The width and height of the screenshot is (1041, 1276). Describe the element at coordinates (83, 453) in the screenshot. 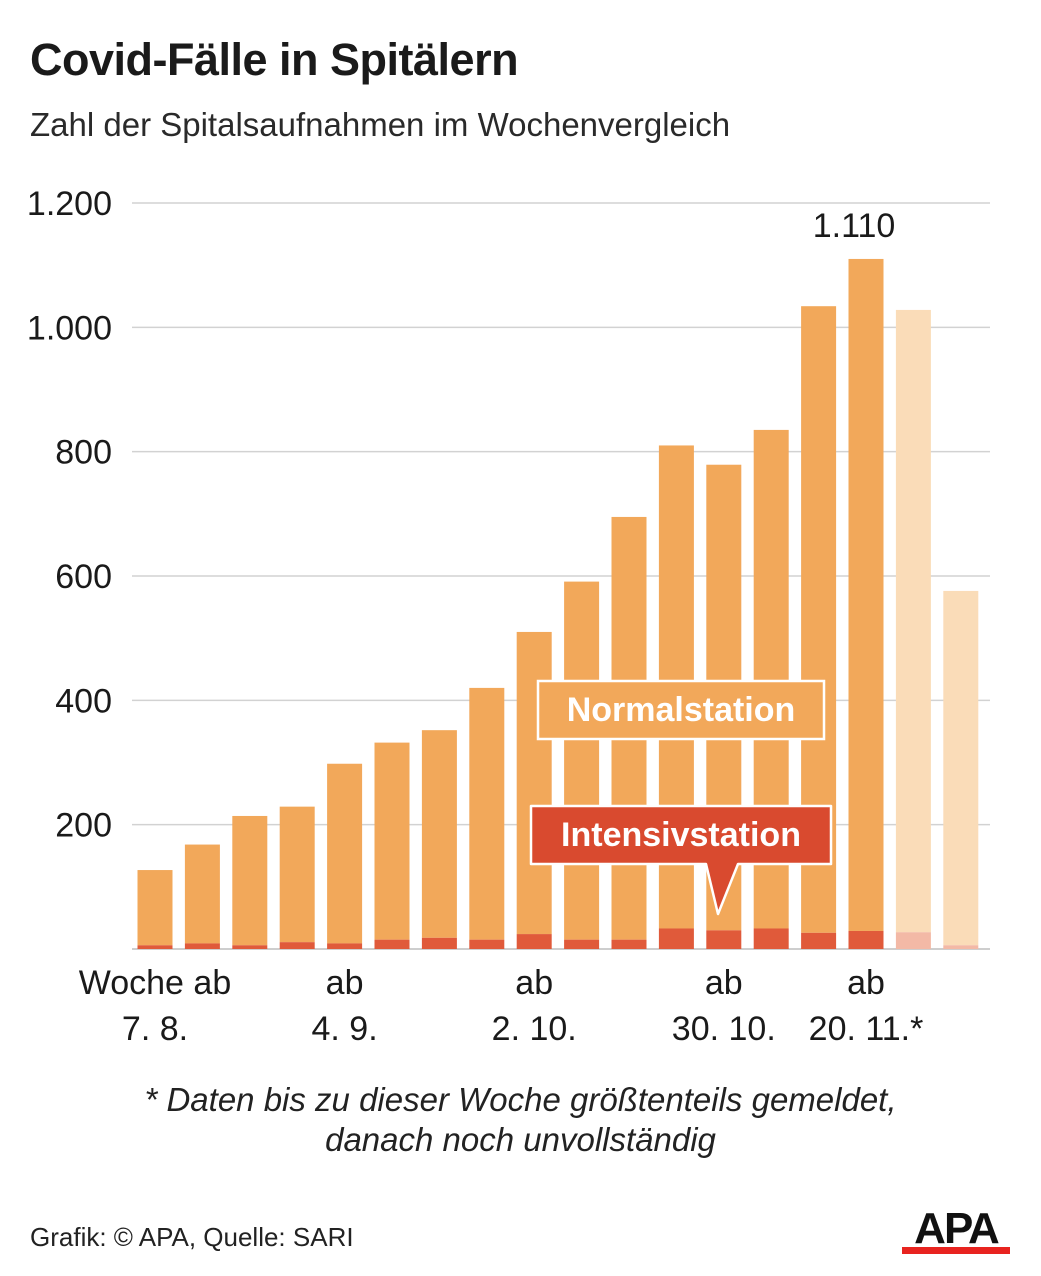

I see `y-tick-label: 800` at that location.